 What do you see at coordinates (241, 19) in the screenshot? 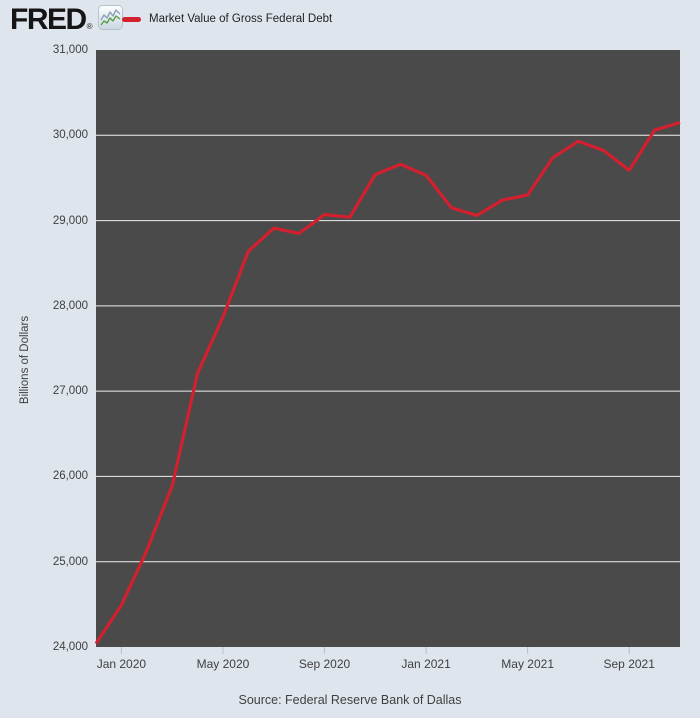
I see `legend-series-label: Market Value of Gross Federal Debt` at bounding box center [241, 19].